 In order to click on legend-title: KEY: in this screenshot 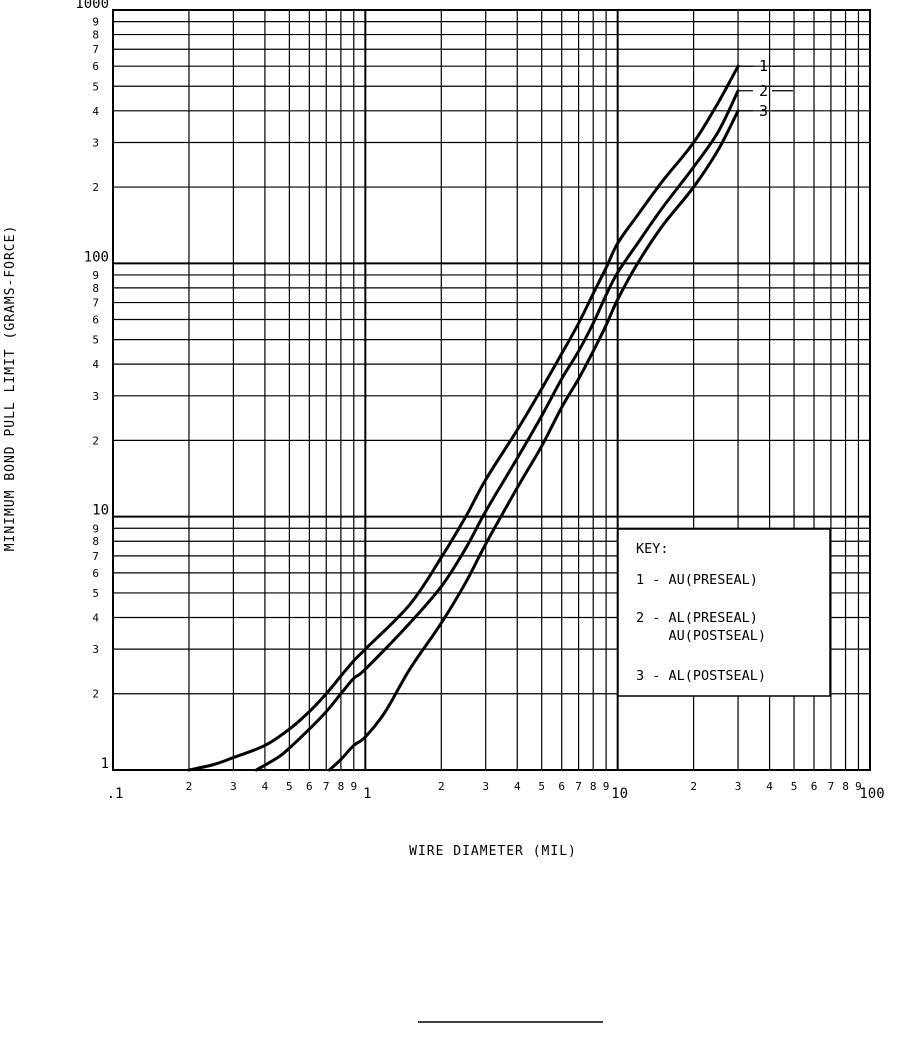, I will do `click(652, 549)`.